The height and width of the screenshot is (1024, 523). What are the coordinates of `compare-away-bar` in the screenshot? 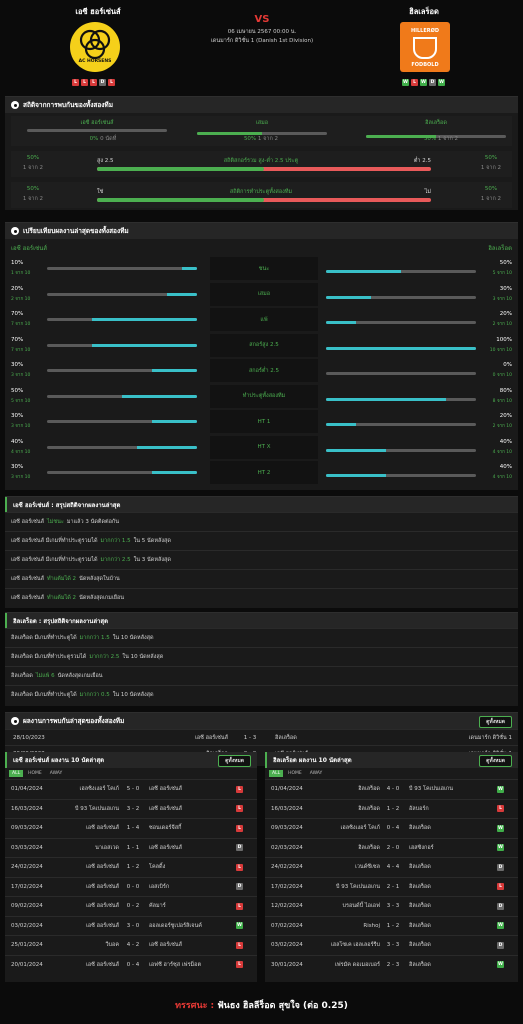 It's located at (401, 373).